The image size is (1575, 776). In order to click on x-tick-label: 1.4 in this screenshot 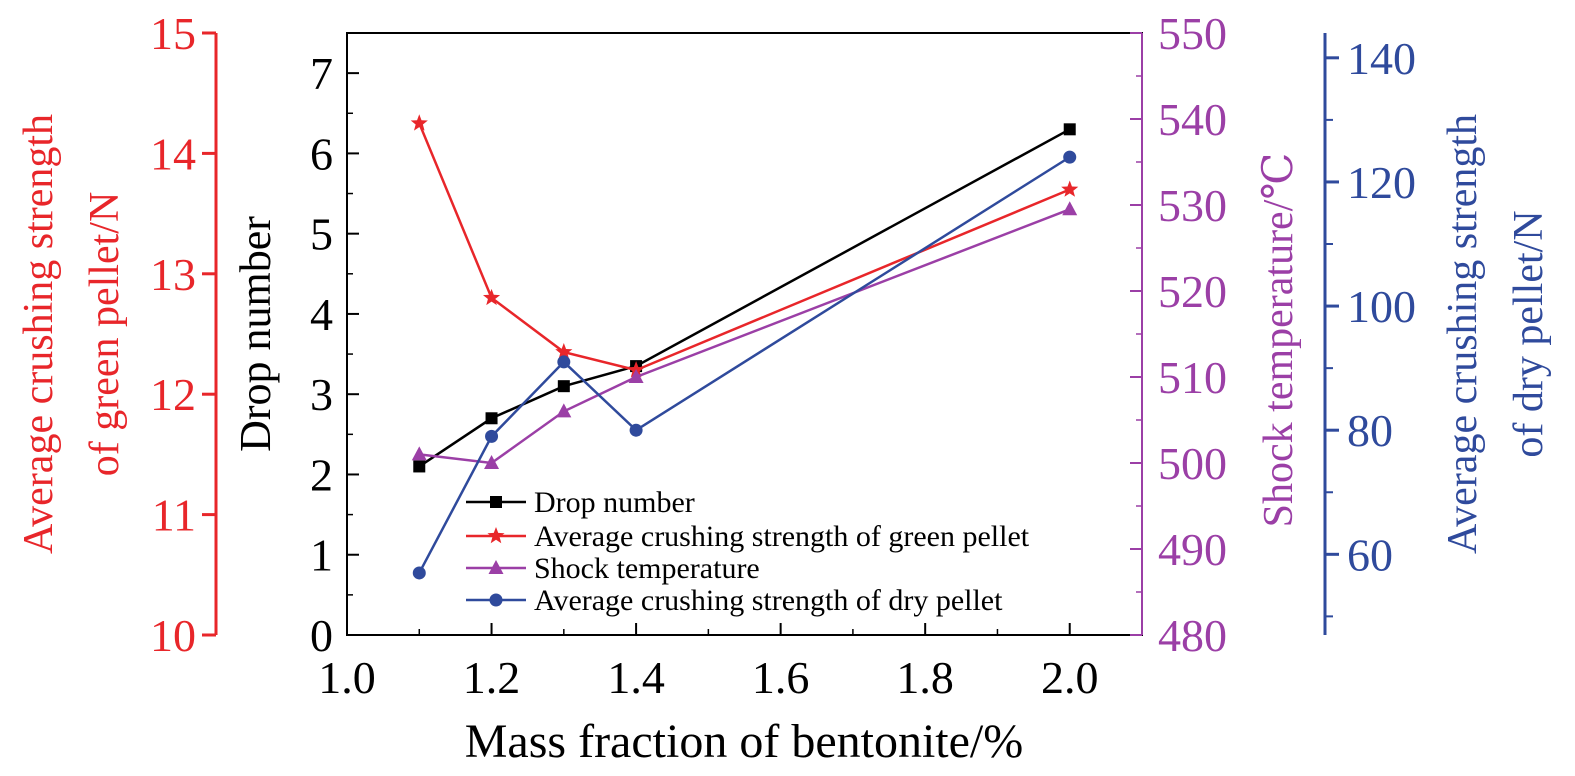, I will do `click(636, 677)`.